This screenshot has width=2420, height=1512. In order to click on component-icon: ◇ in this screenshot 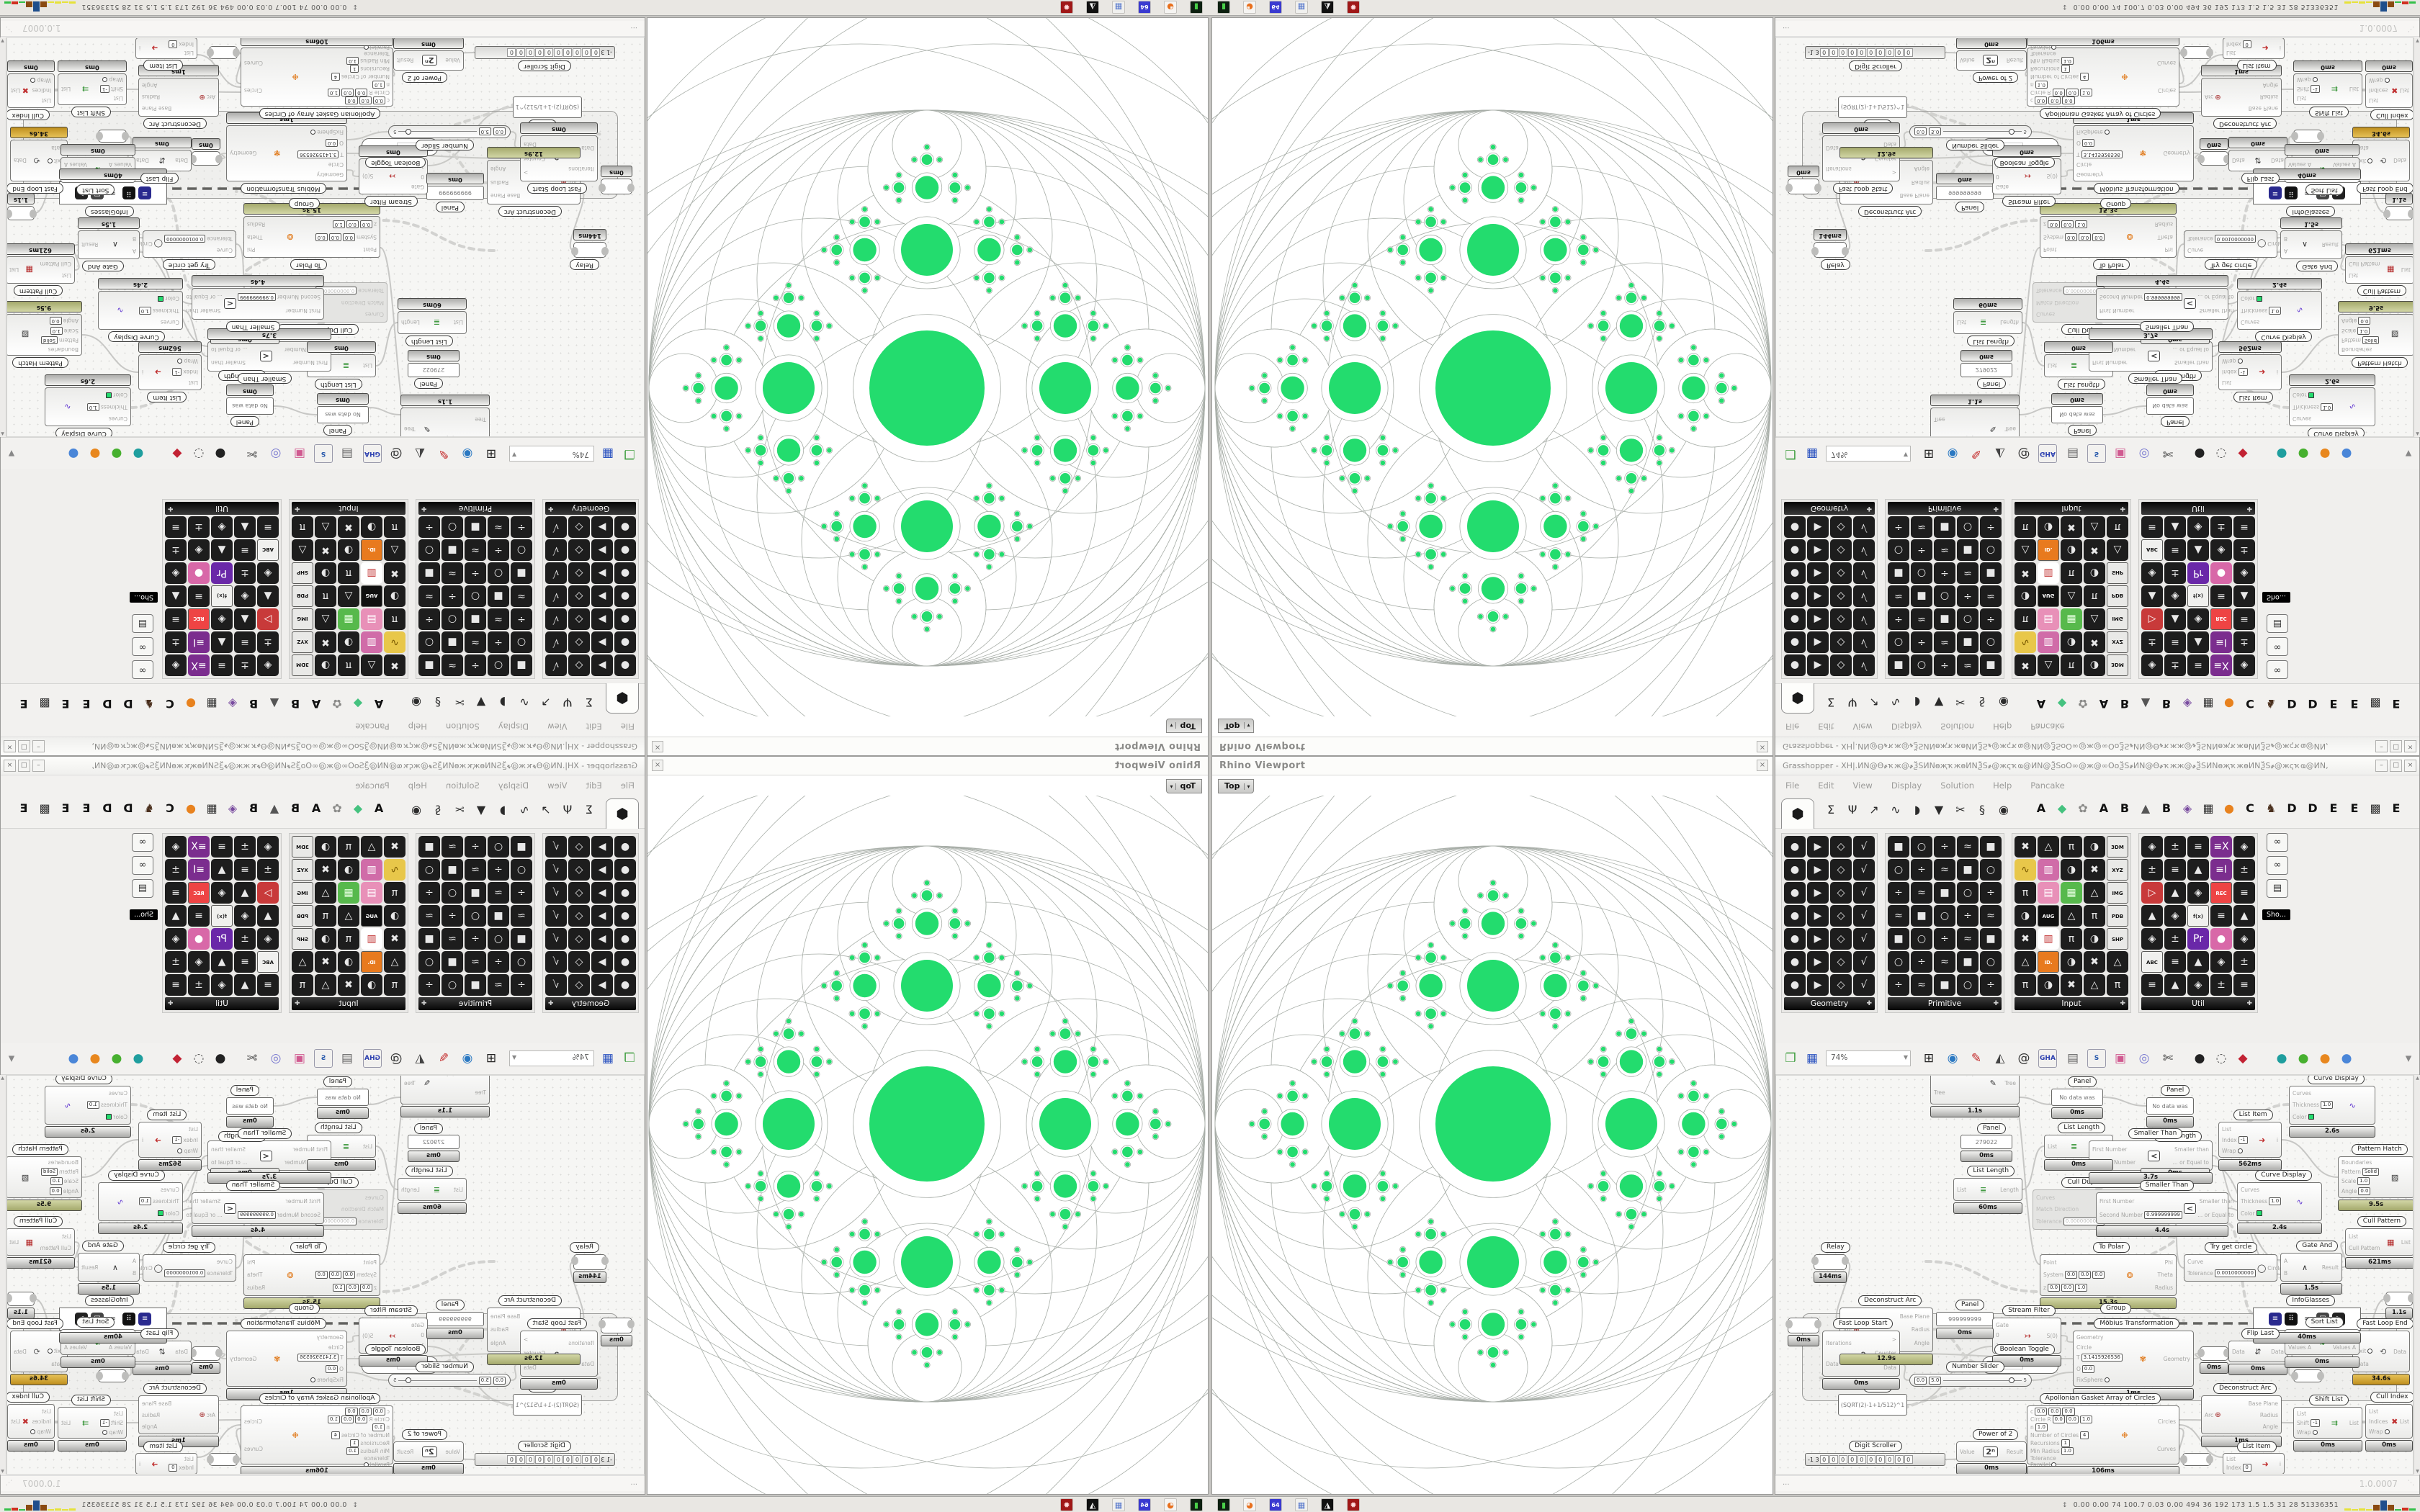, I will do `click(1841, 870)`.